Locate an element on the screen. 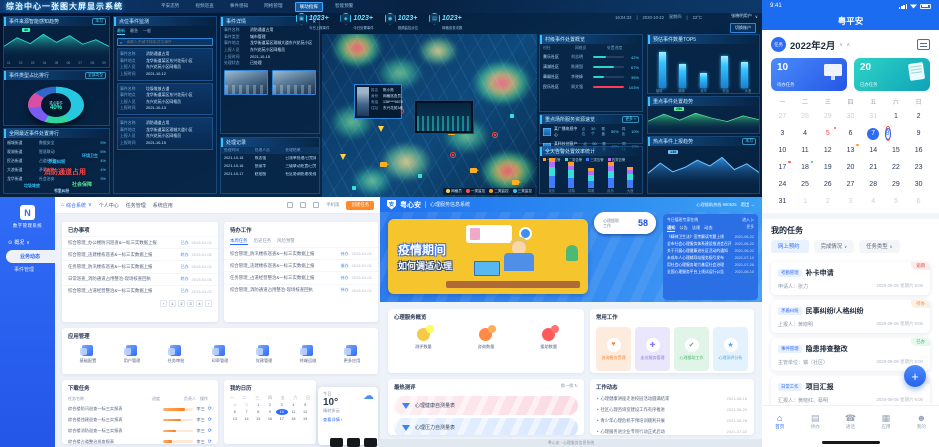  alert-marker-icon is located at coordinates (495, 135).